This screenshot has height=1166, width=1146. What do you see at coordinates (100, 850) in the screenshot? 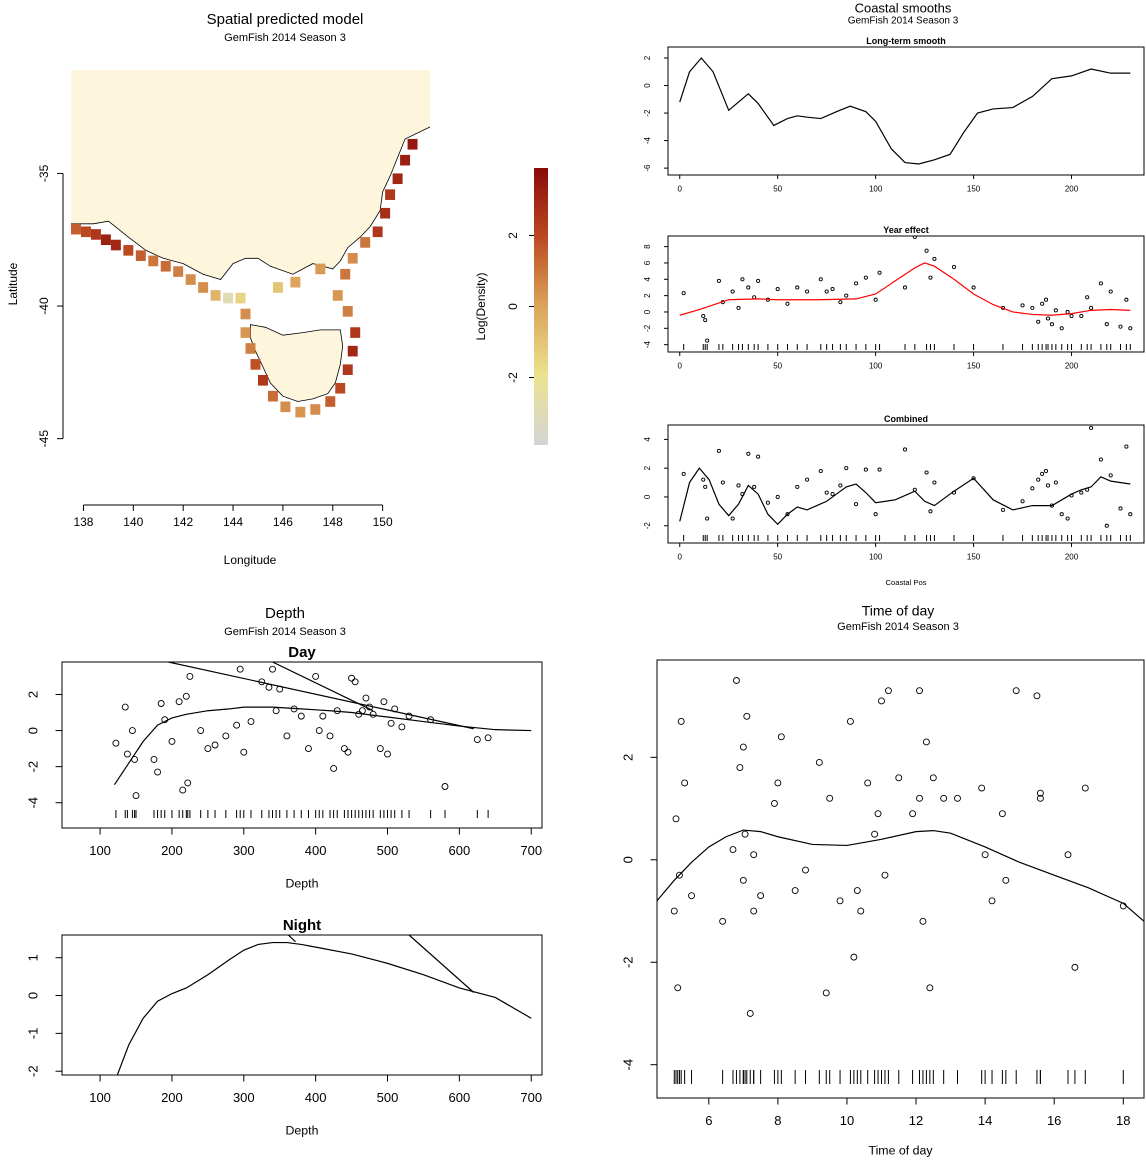
I see `x-tick-label: 100` at bounding box center [100, 850].